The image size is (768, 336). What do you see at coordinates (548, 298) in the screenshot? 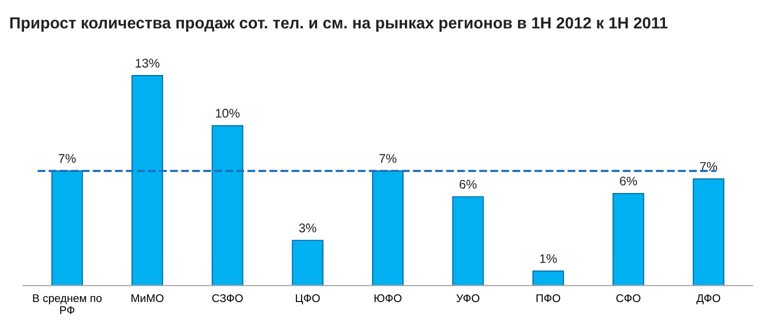
I see `x-tick-label: ПФО` at bounding box center [548, 298].